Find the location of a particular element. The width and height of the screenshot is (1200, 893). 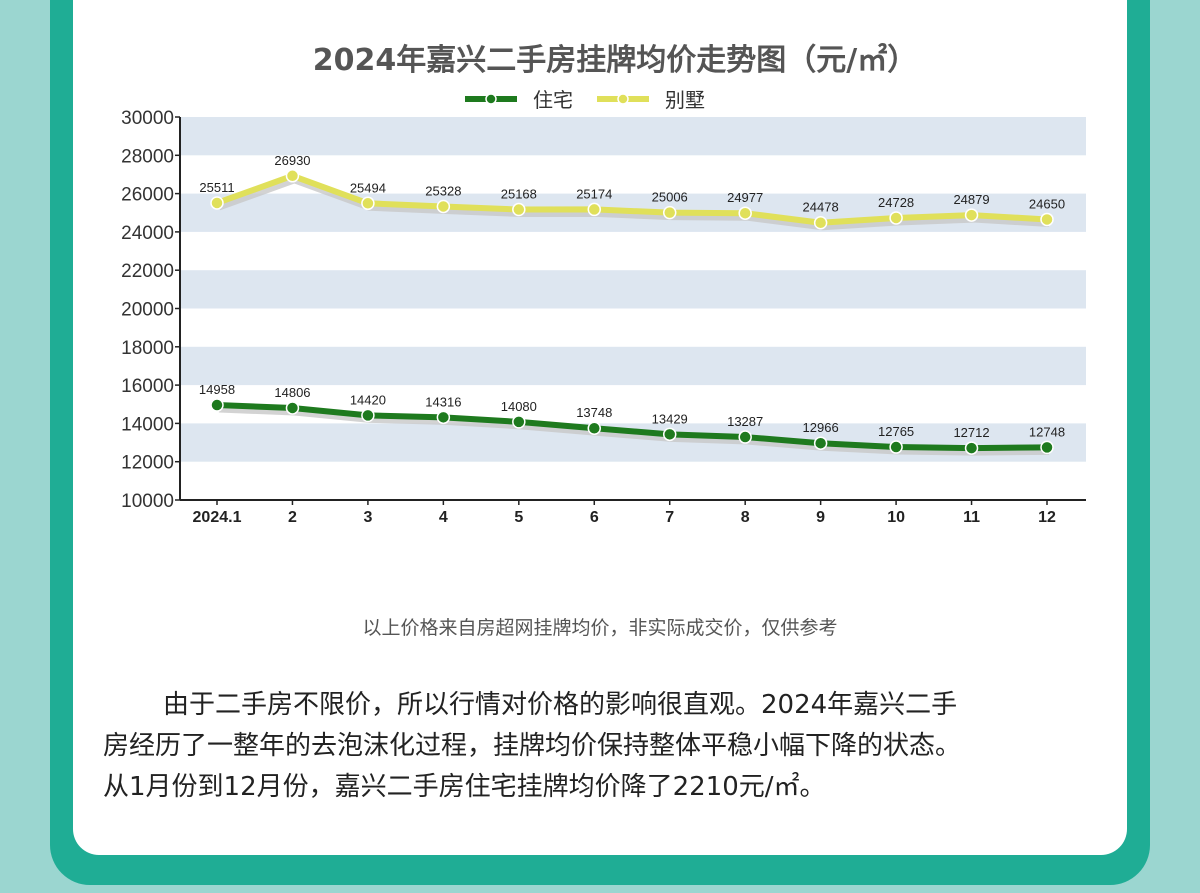

x-tick-label: 5 is located at coordinates (518, 517).